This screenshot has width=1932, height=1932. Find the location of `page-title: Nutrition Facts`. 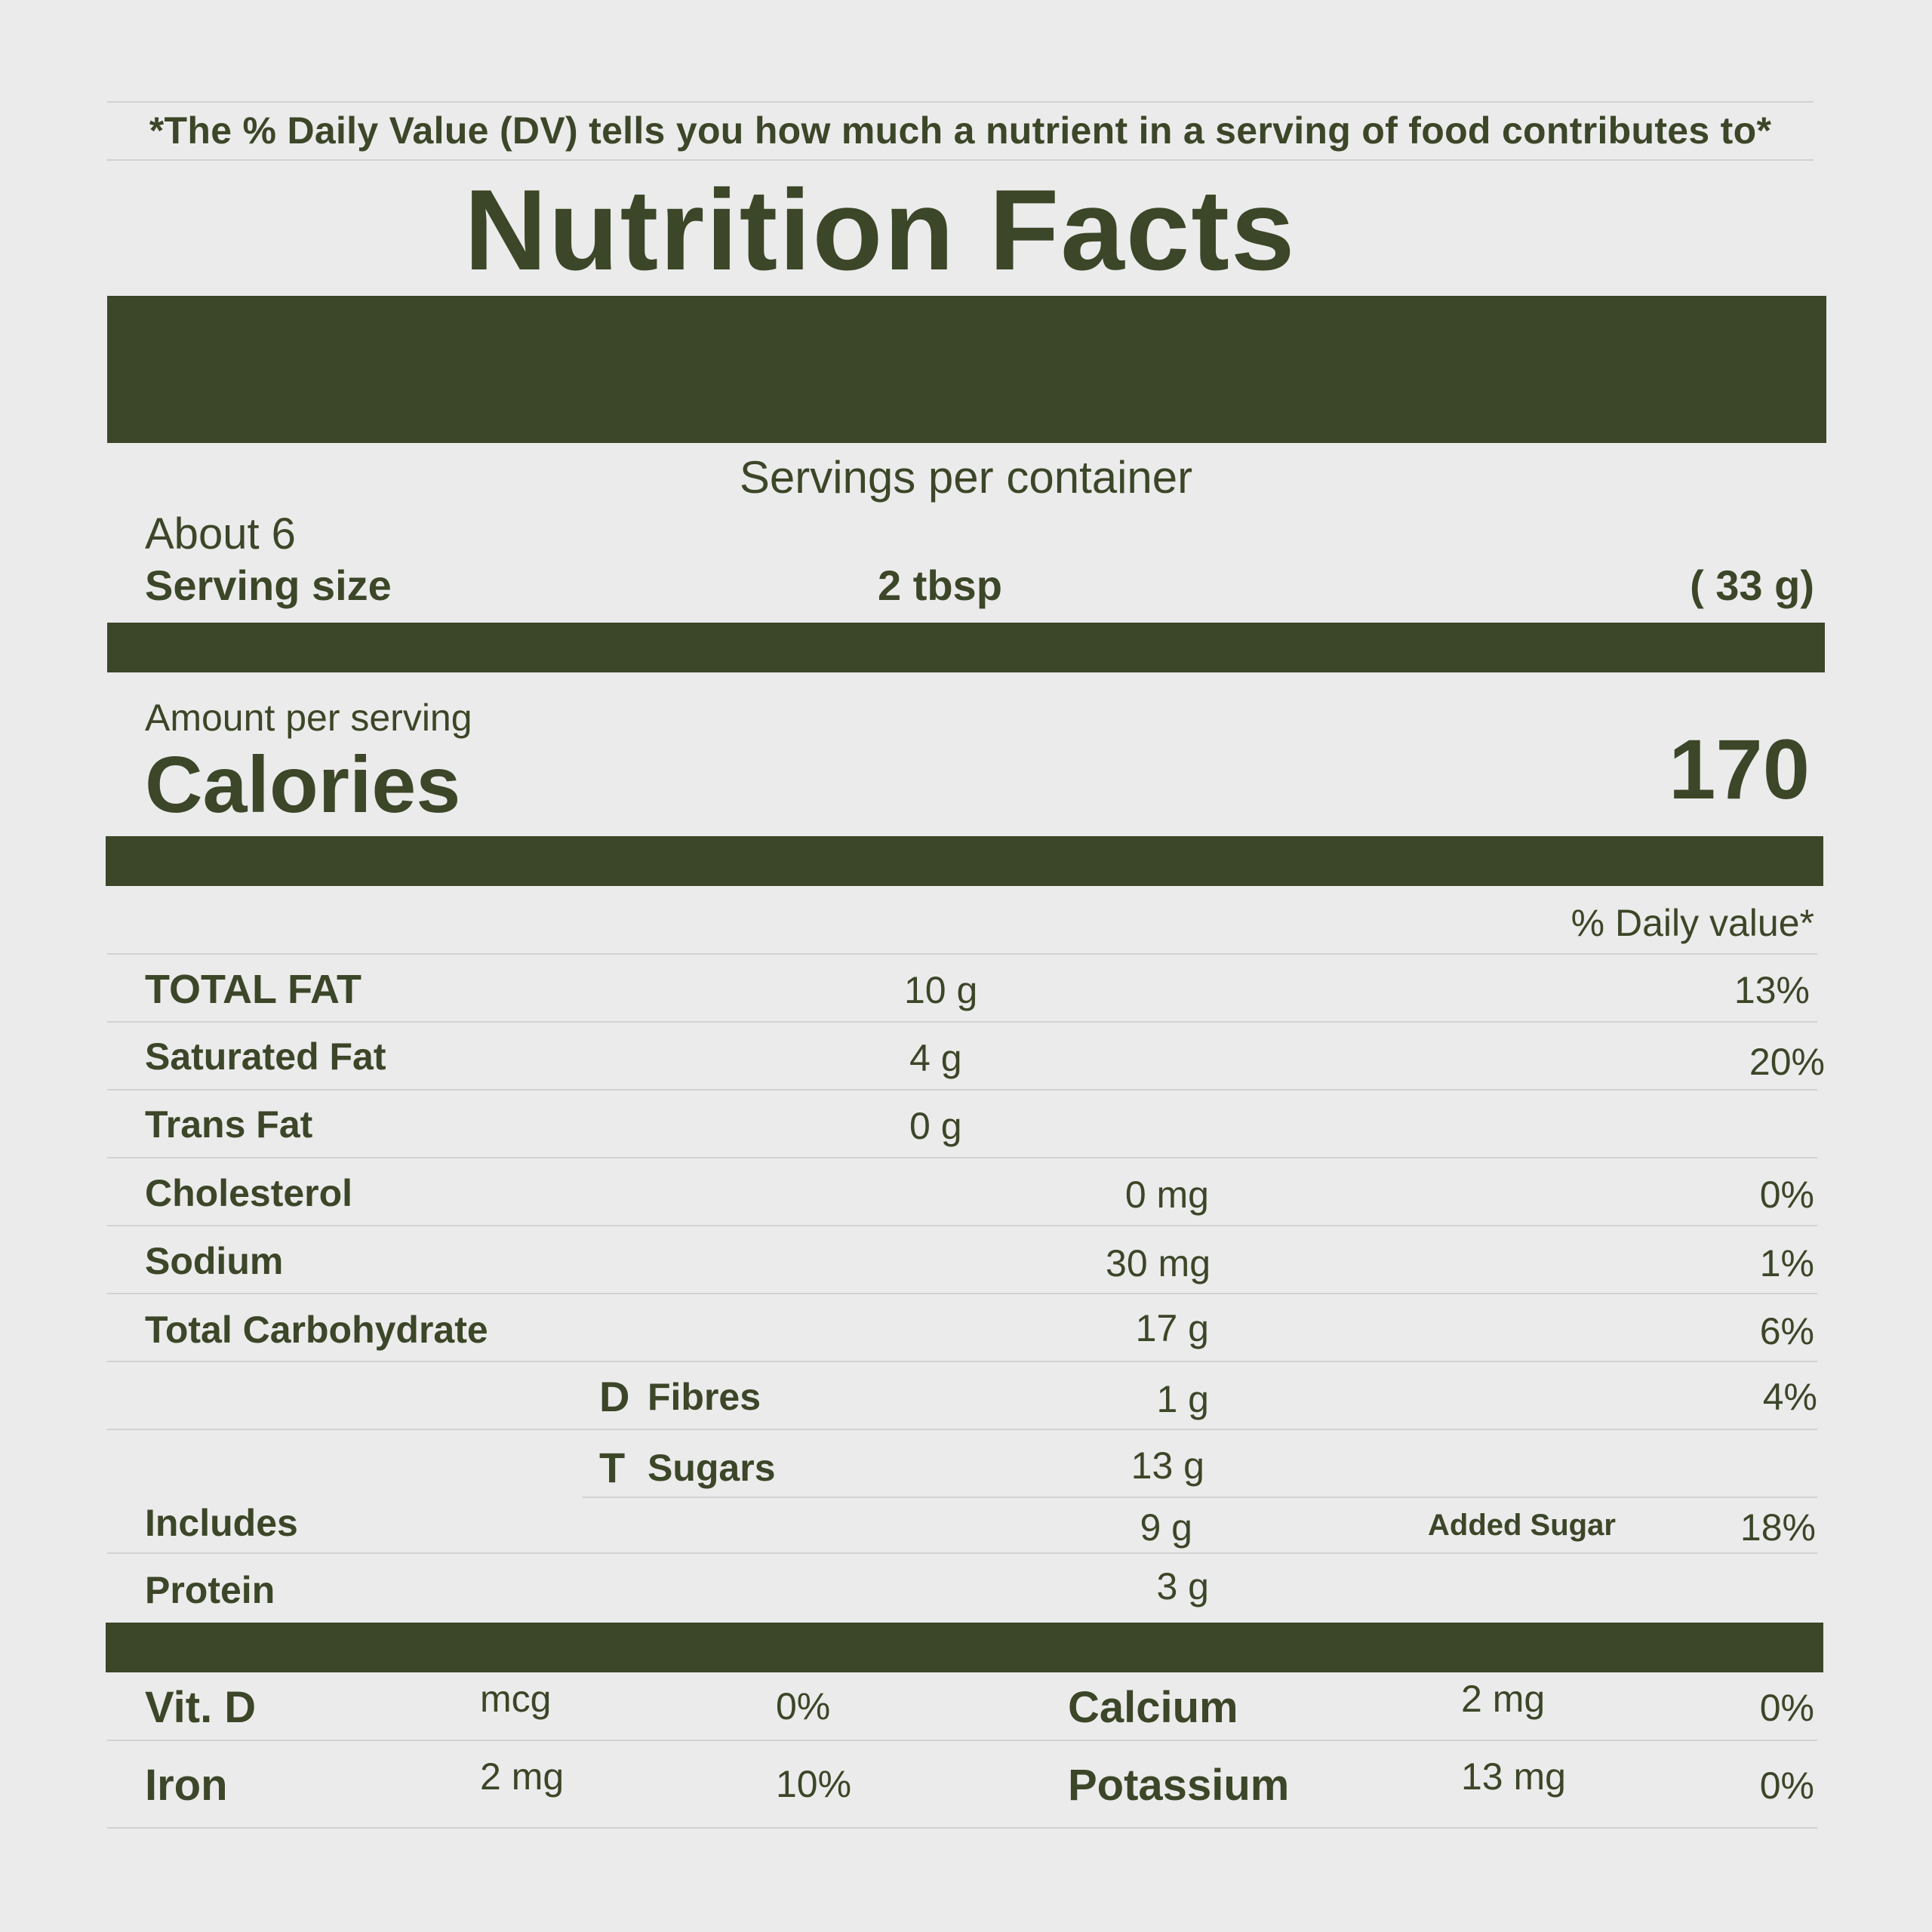

page-title: Nutrition Facts is located at coordinates (880, 230).